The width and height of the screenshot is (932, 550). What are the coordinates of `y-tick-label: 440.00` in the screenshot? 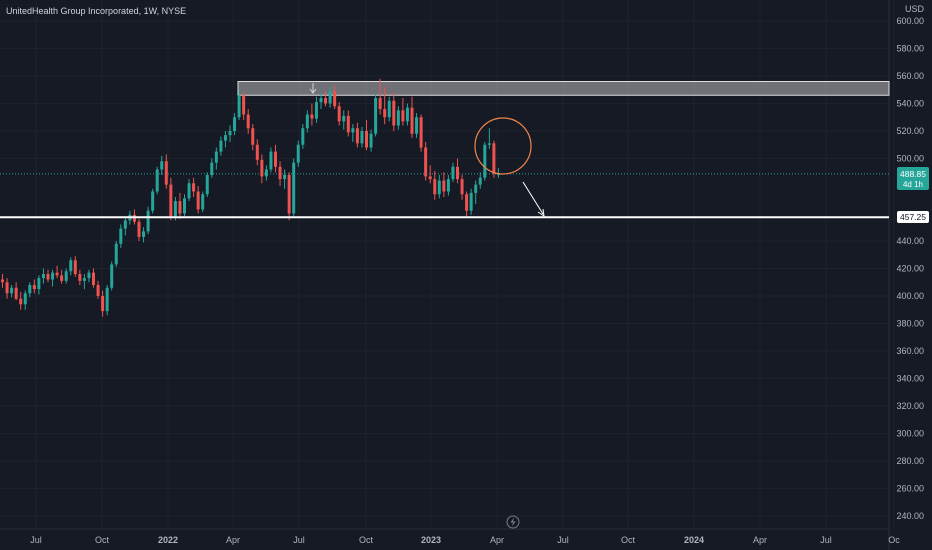 It's located at (910, 241).